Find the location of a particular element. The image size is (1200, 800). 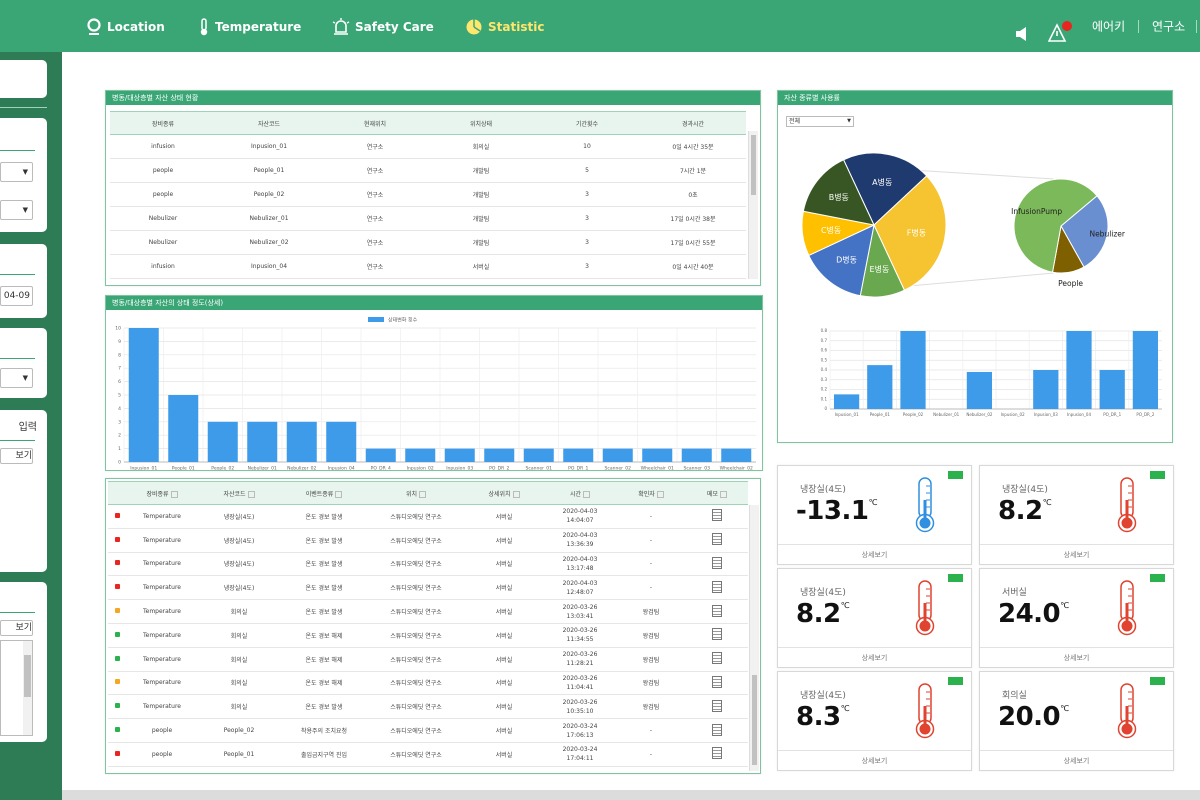

y-tick-label: 2 is located at coordinates (119, 436).